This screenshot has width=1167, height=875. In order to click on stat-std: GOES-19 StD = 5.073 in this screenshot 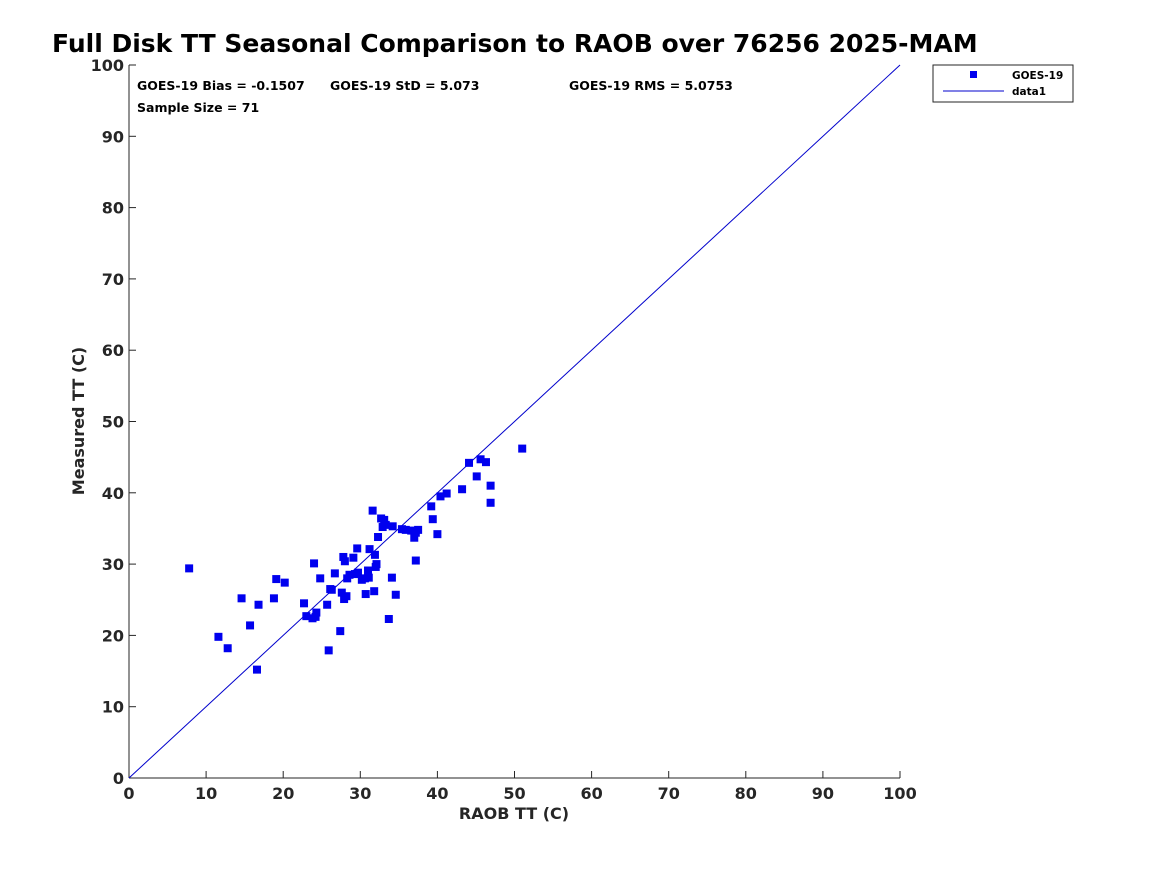, I will do `click(404, 85)`.